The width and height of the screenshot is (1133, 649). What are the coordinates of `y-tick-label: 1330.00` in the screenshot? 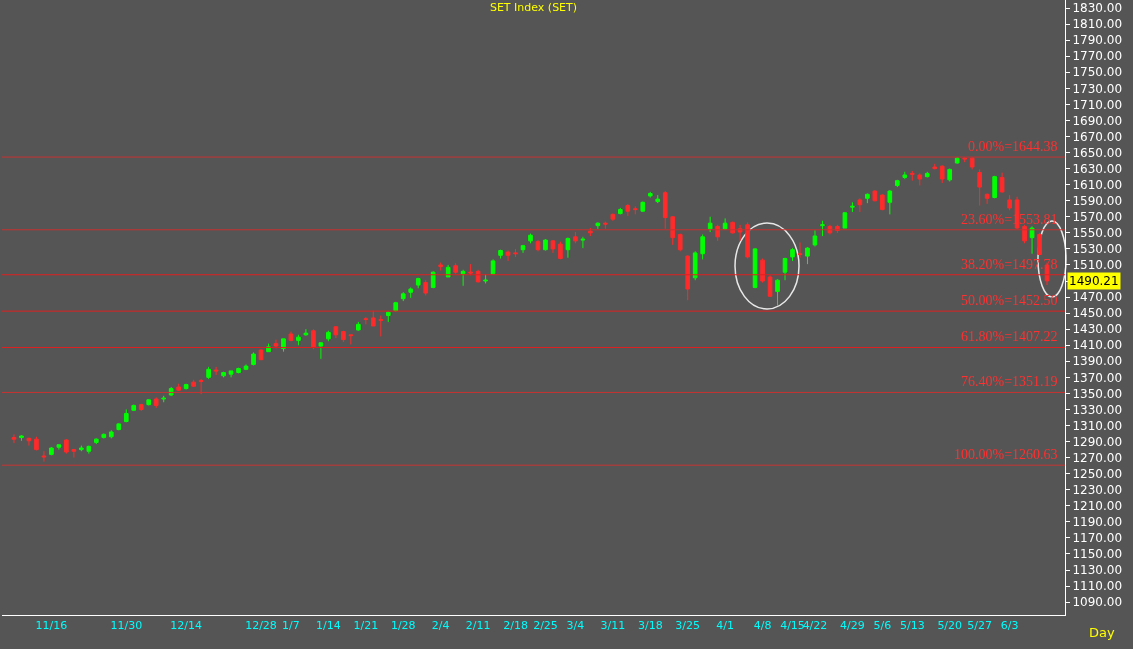 It's located at (1097, 409).